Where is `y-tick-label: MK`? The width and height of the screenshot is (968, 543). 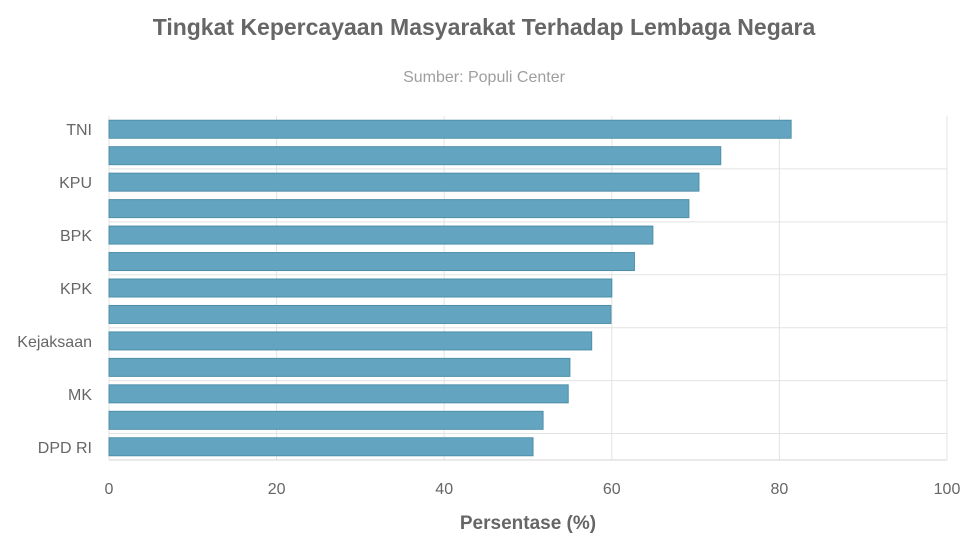
y-tick-label: MK is located at coordinates (80, 395).